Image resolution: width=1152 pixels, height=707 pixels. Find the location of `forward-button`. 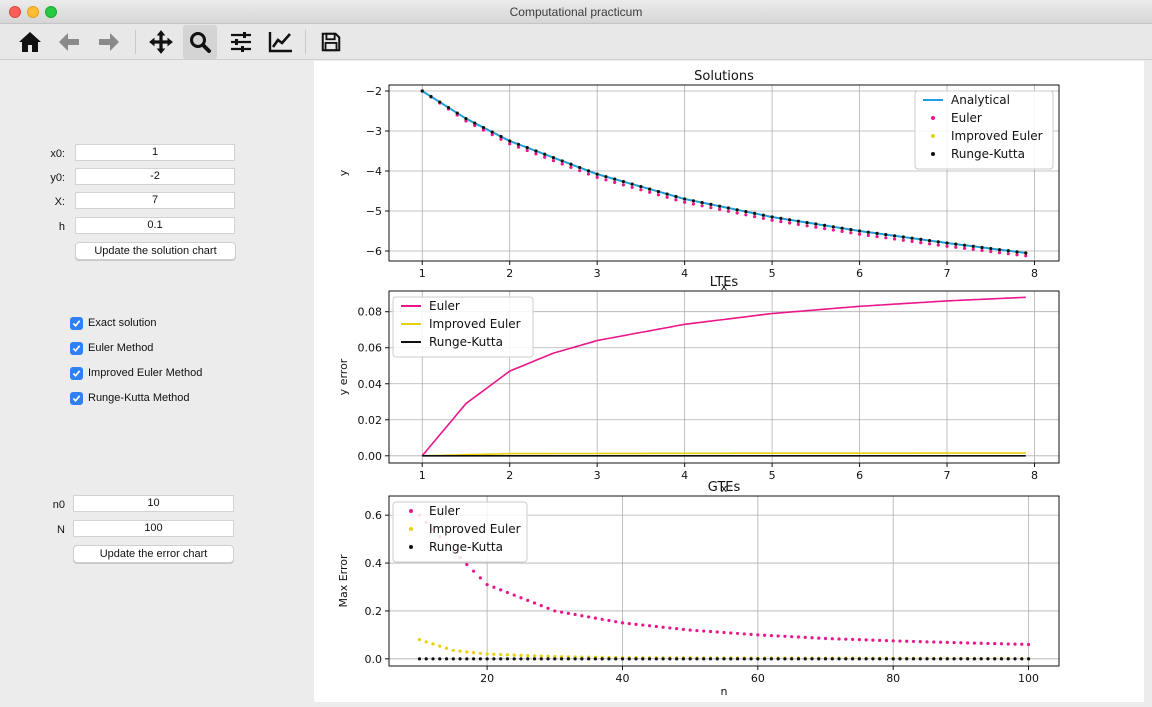

forward-button is located at coordinates (109, 42).